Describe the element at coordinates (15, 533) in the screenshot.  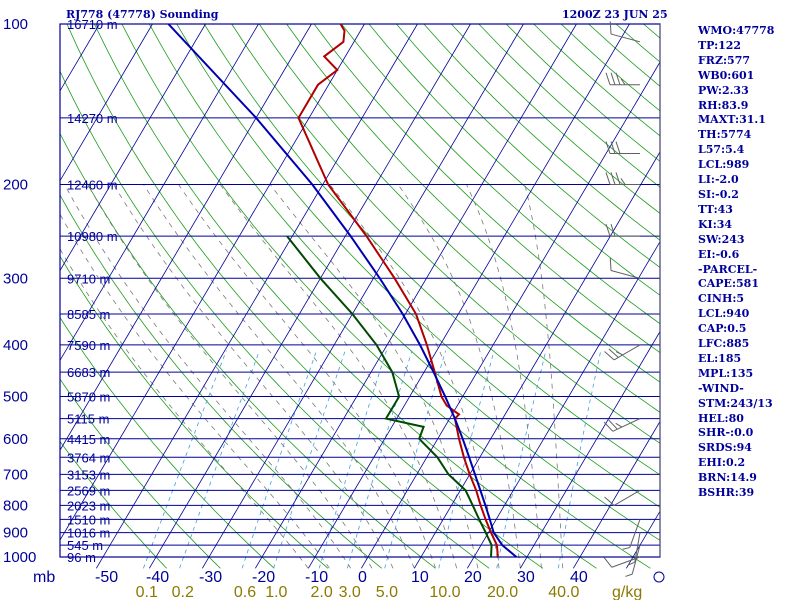
I see `pressure-label: 900` at that location.